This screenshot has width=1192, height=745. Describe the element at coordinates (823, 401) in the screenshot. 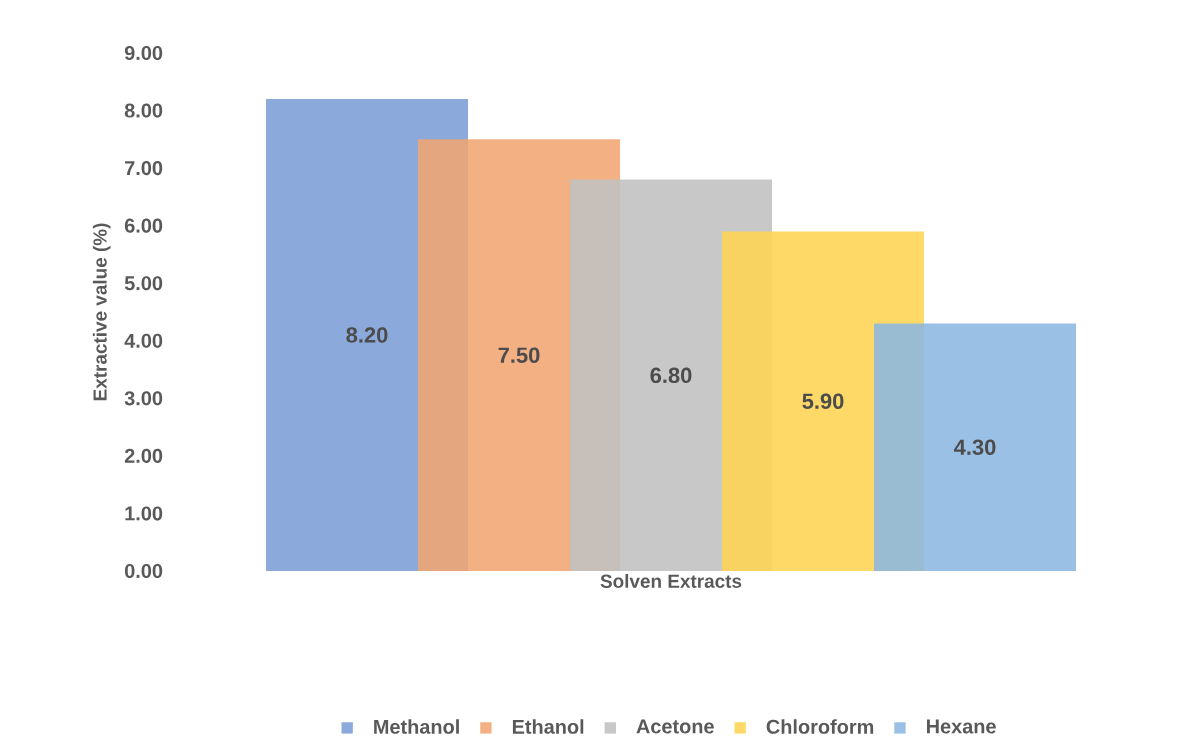

I see `data-label: 5.90` at that location.